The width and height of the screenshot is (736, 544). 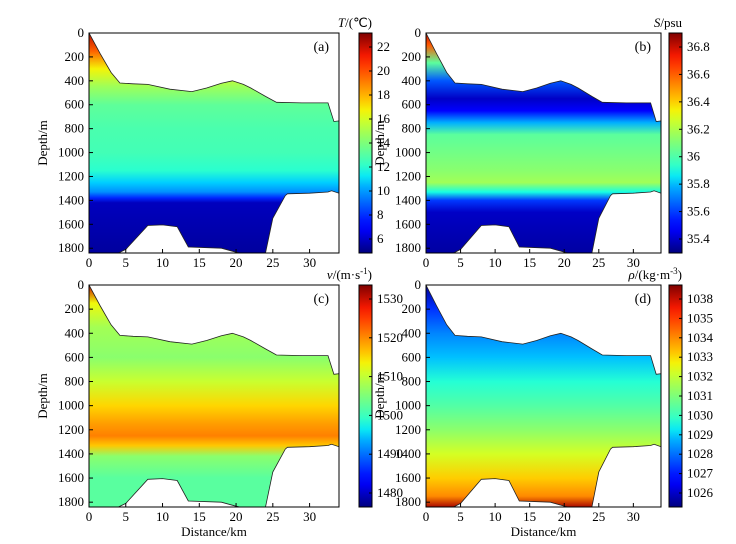 I want to click on panel-label: (d), so click(x=643, y=299).